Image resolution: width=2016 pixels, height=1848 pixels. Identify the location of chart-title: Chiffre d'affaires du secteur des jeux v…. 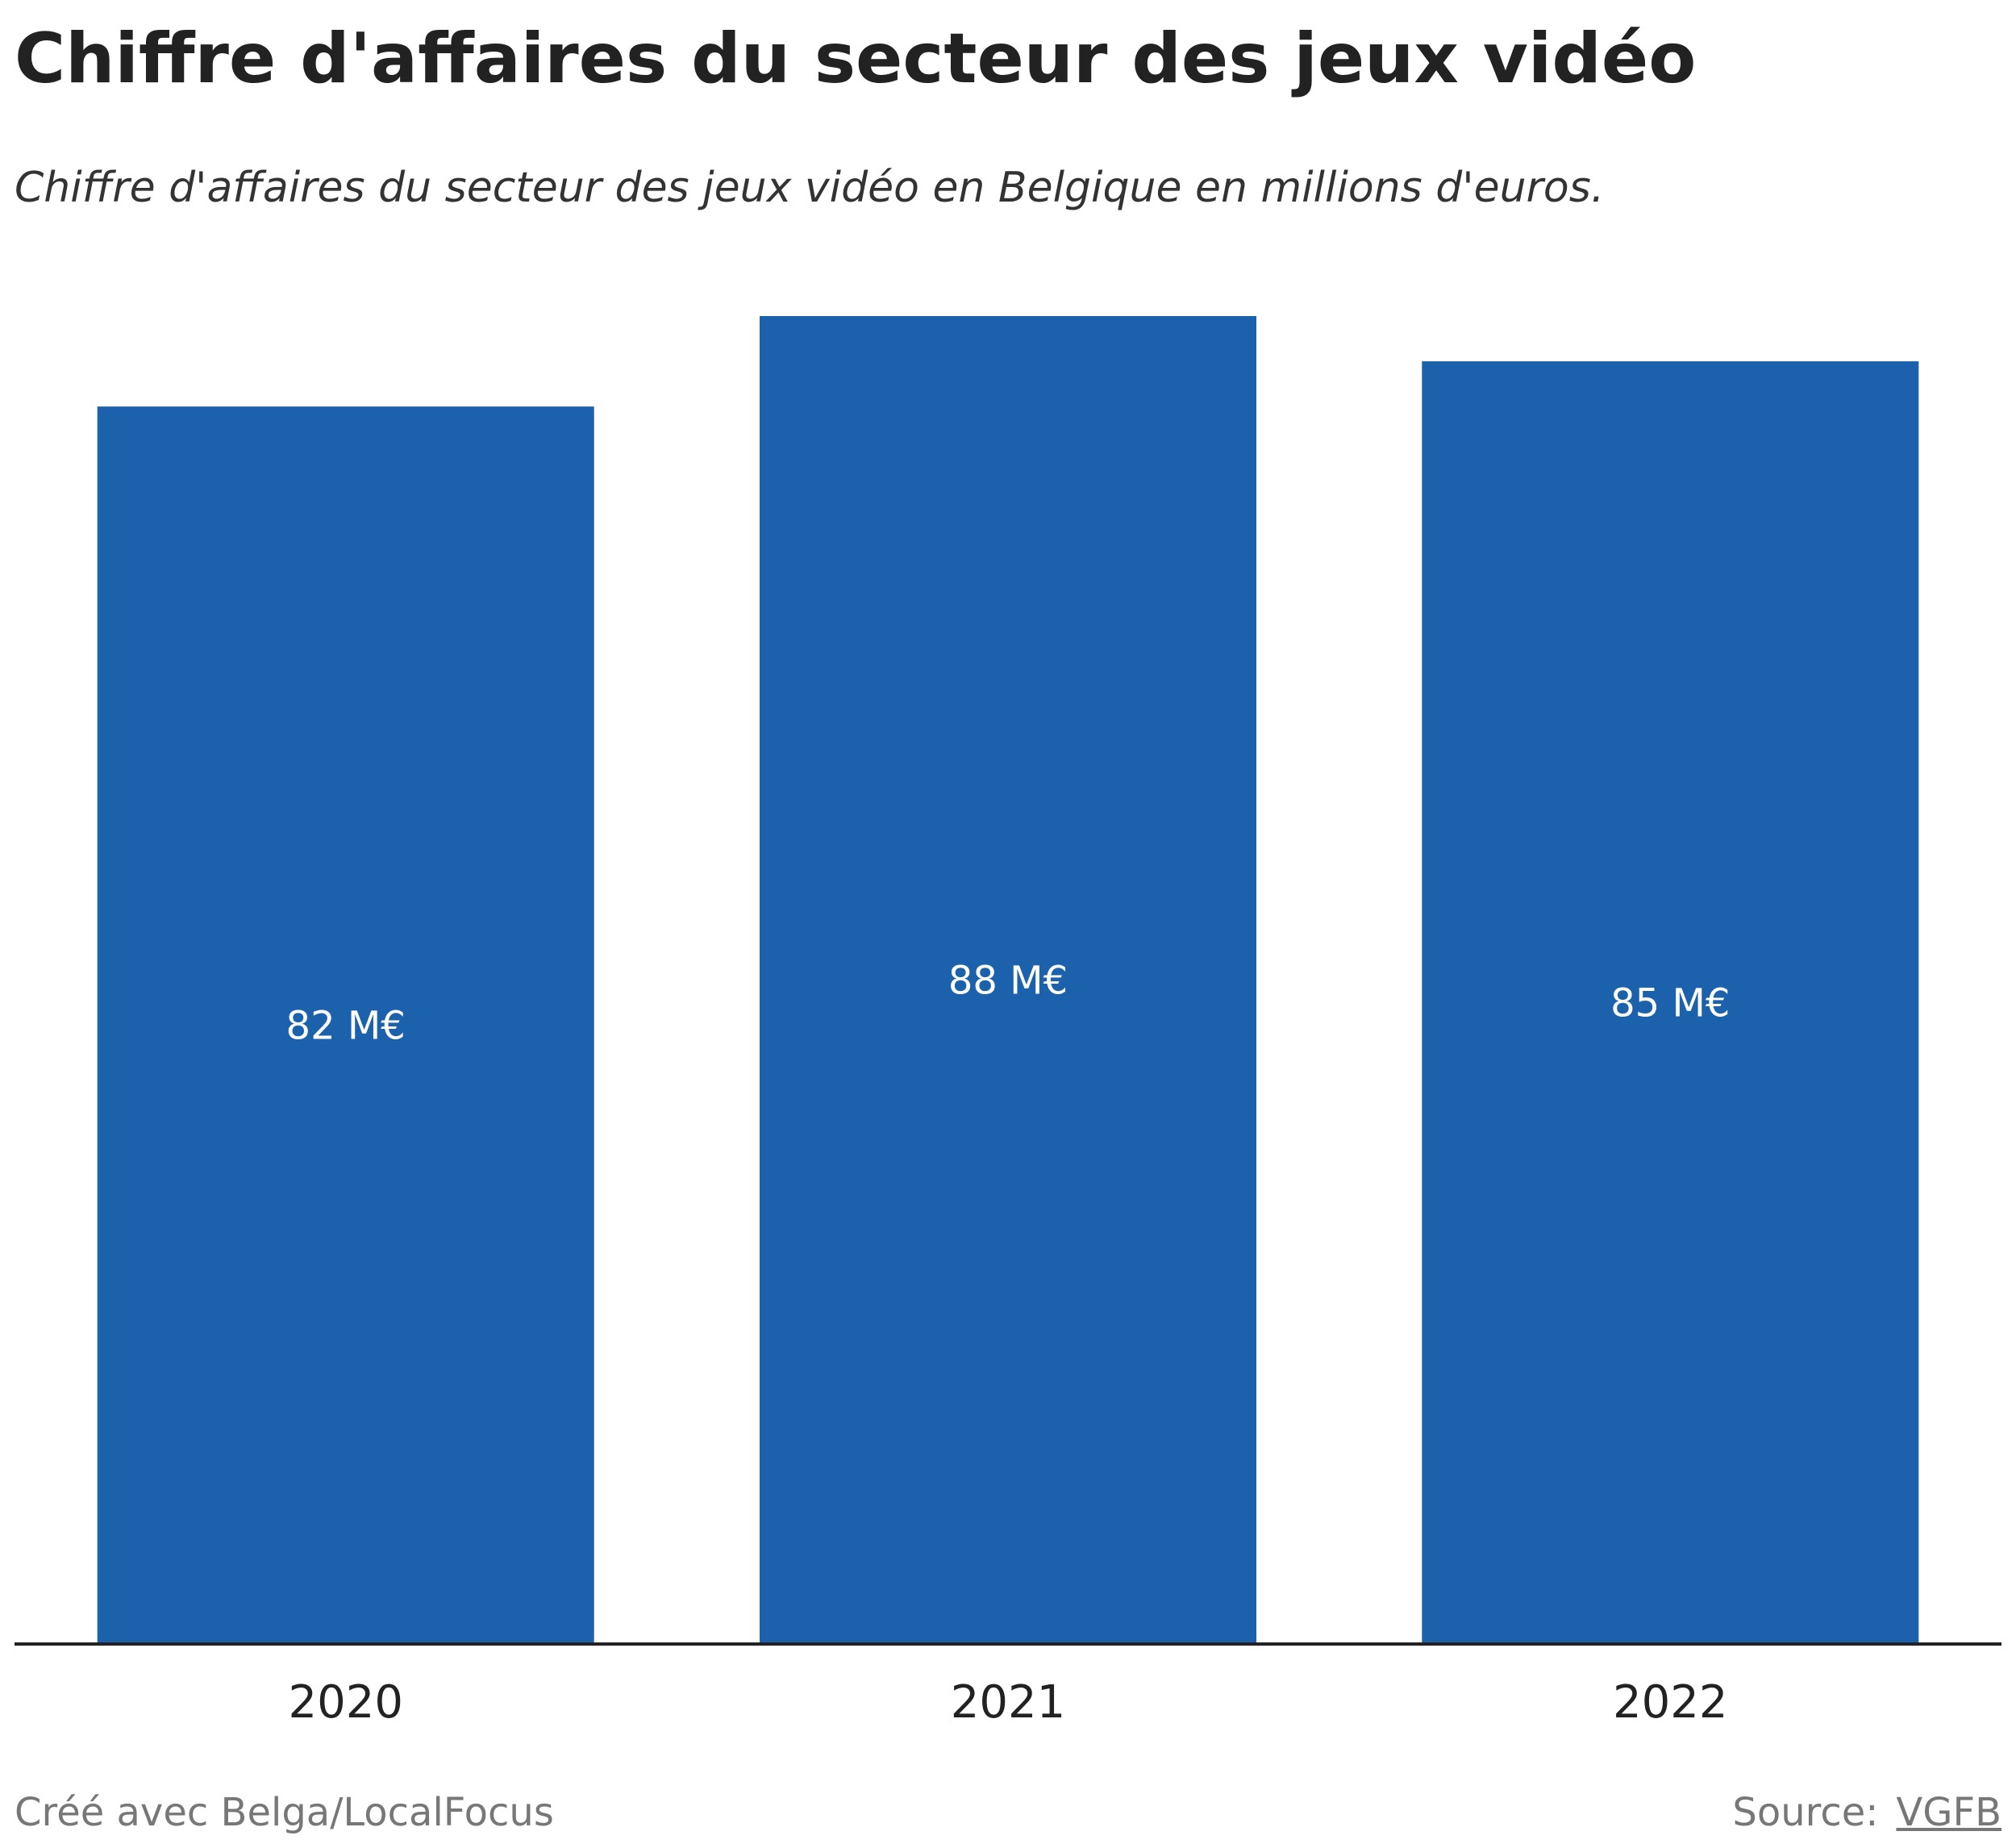
(856, 59).